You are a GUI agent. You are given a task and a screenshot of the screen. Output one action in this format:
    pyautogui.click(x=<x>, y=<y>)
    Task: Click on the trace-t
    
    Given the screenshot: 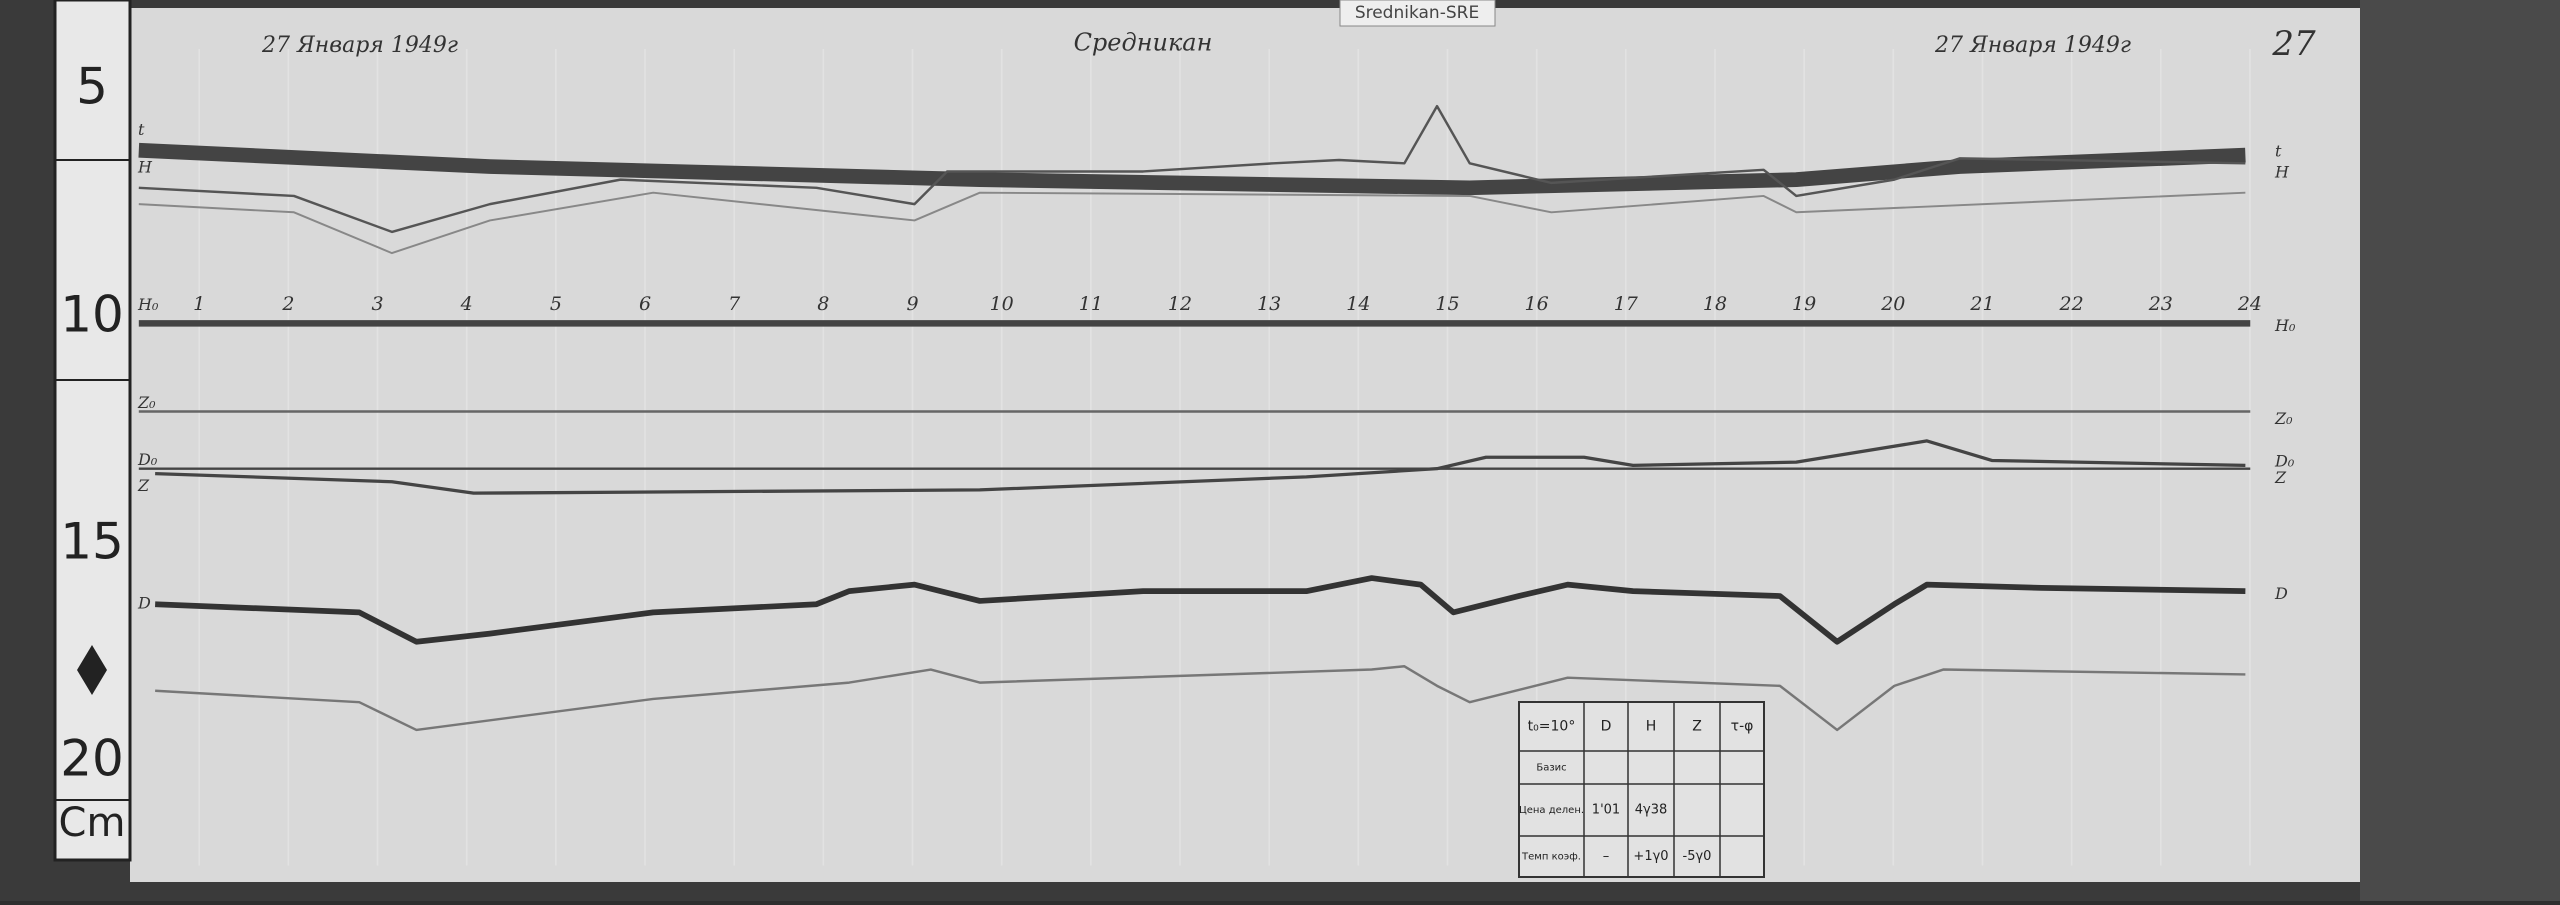 What is the action you would take?
    pyautogui.click(x=1192, y=169)
    